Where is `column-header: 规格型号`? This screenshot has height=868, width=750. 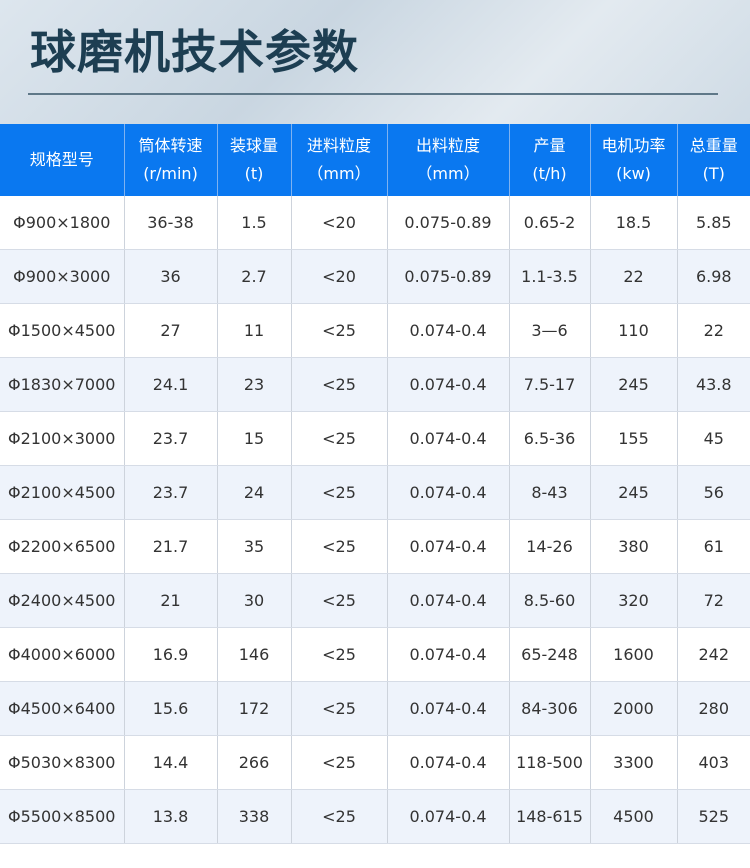 column-header: 规格型号 is located at coordinates (62, 160).